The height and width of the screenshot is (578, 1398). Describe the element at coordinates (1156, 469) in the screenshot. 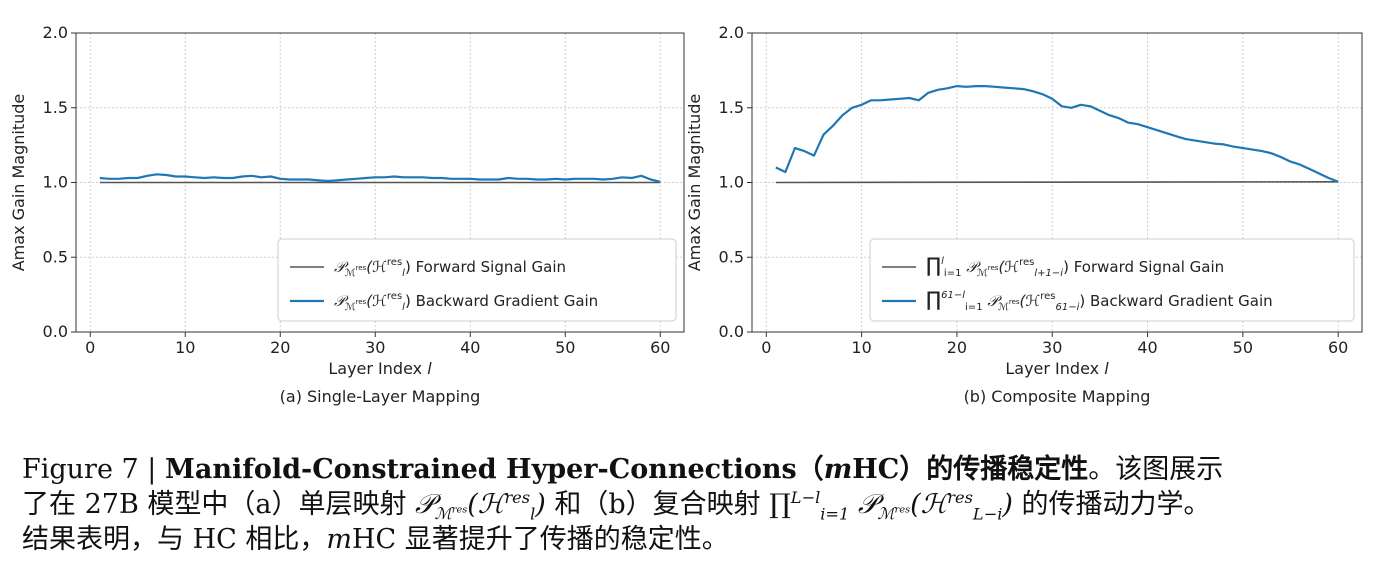

I see `caption-line-1-rest: 。该图展示` at that location.